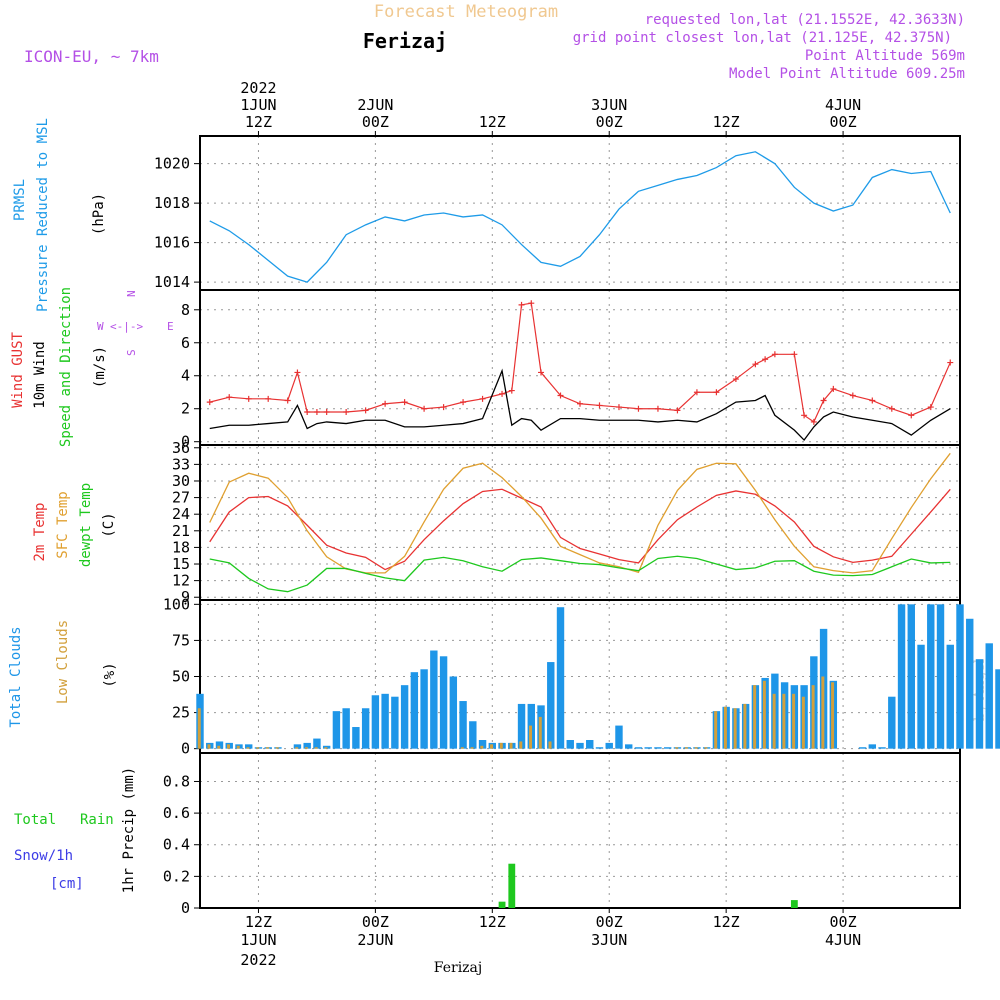  Describe the element at coordinates (131, 352) in the screenshot. I see `compass-s: S` at that location.